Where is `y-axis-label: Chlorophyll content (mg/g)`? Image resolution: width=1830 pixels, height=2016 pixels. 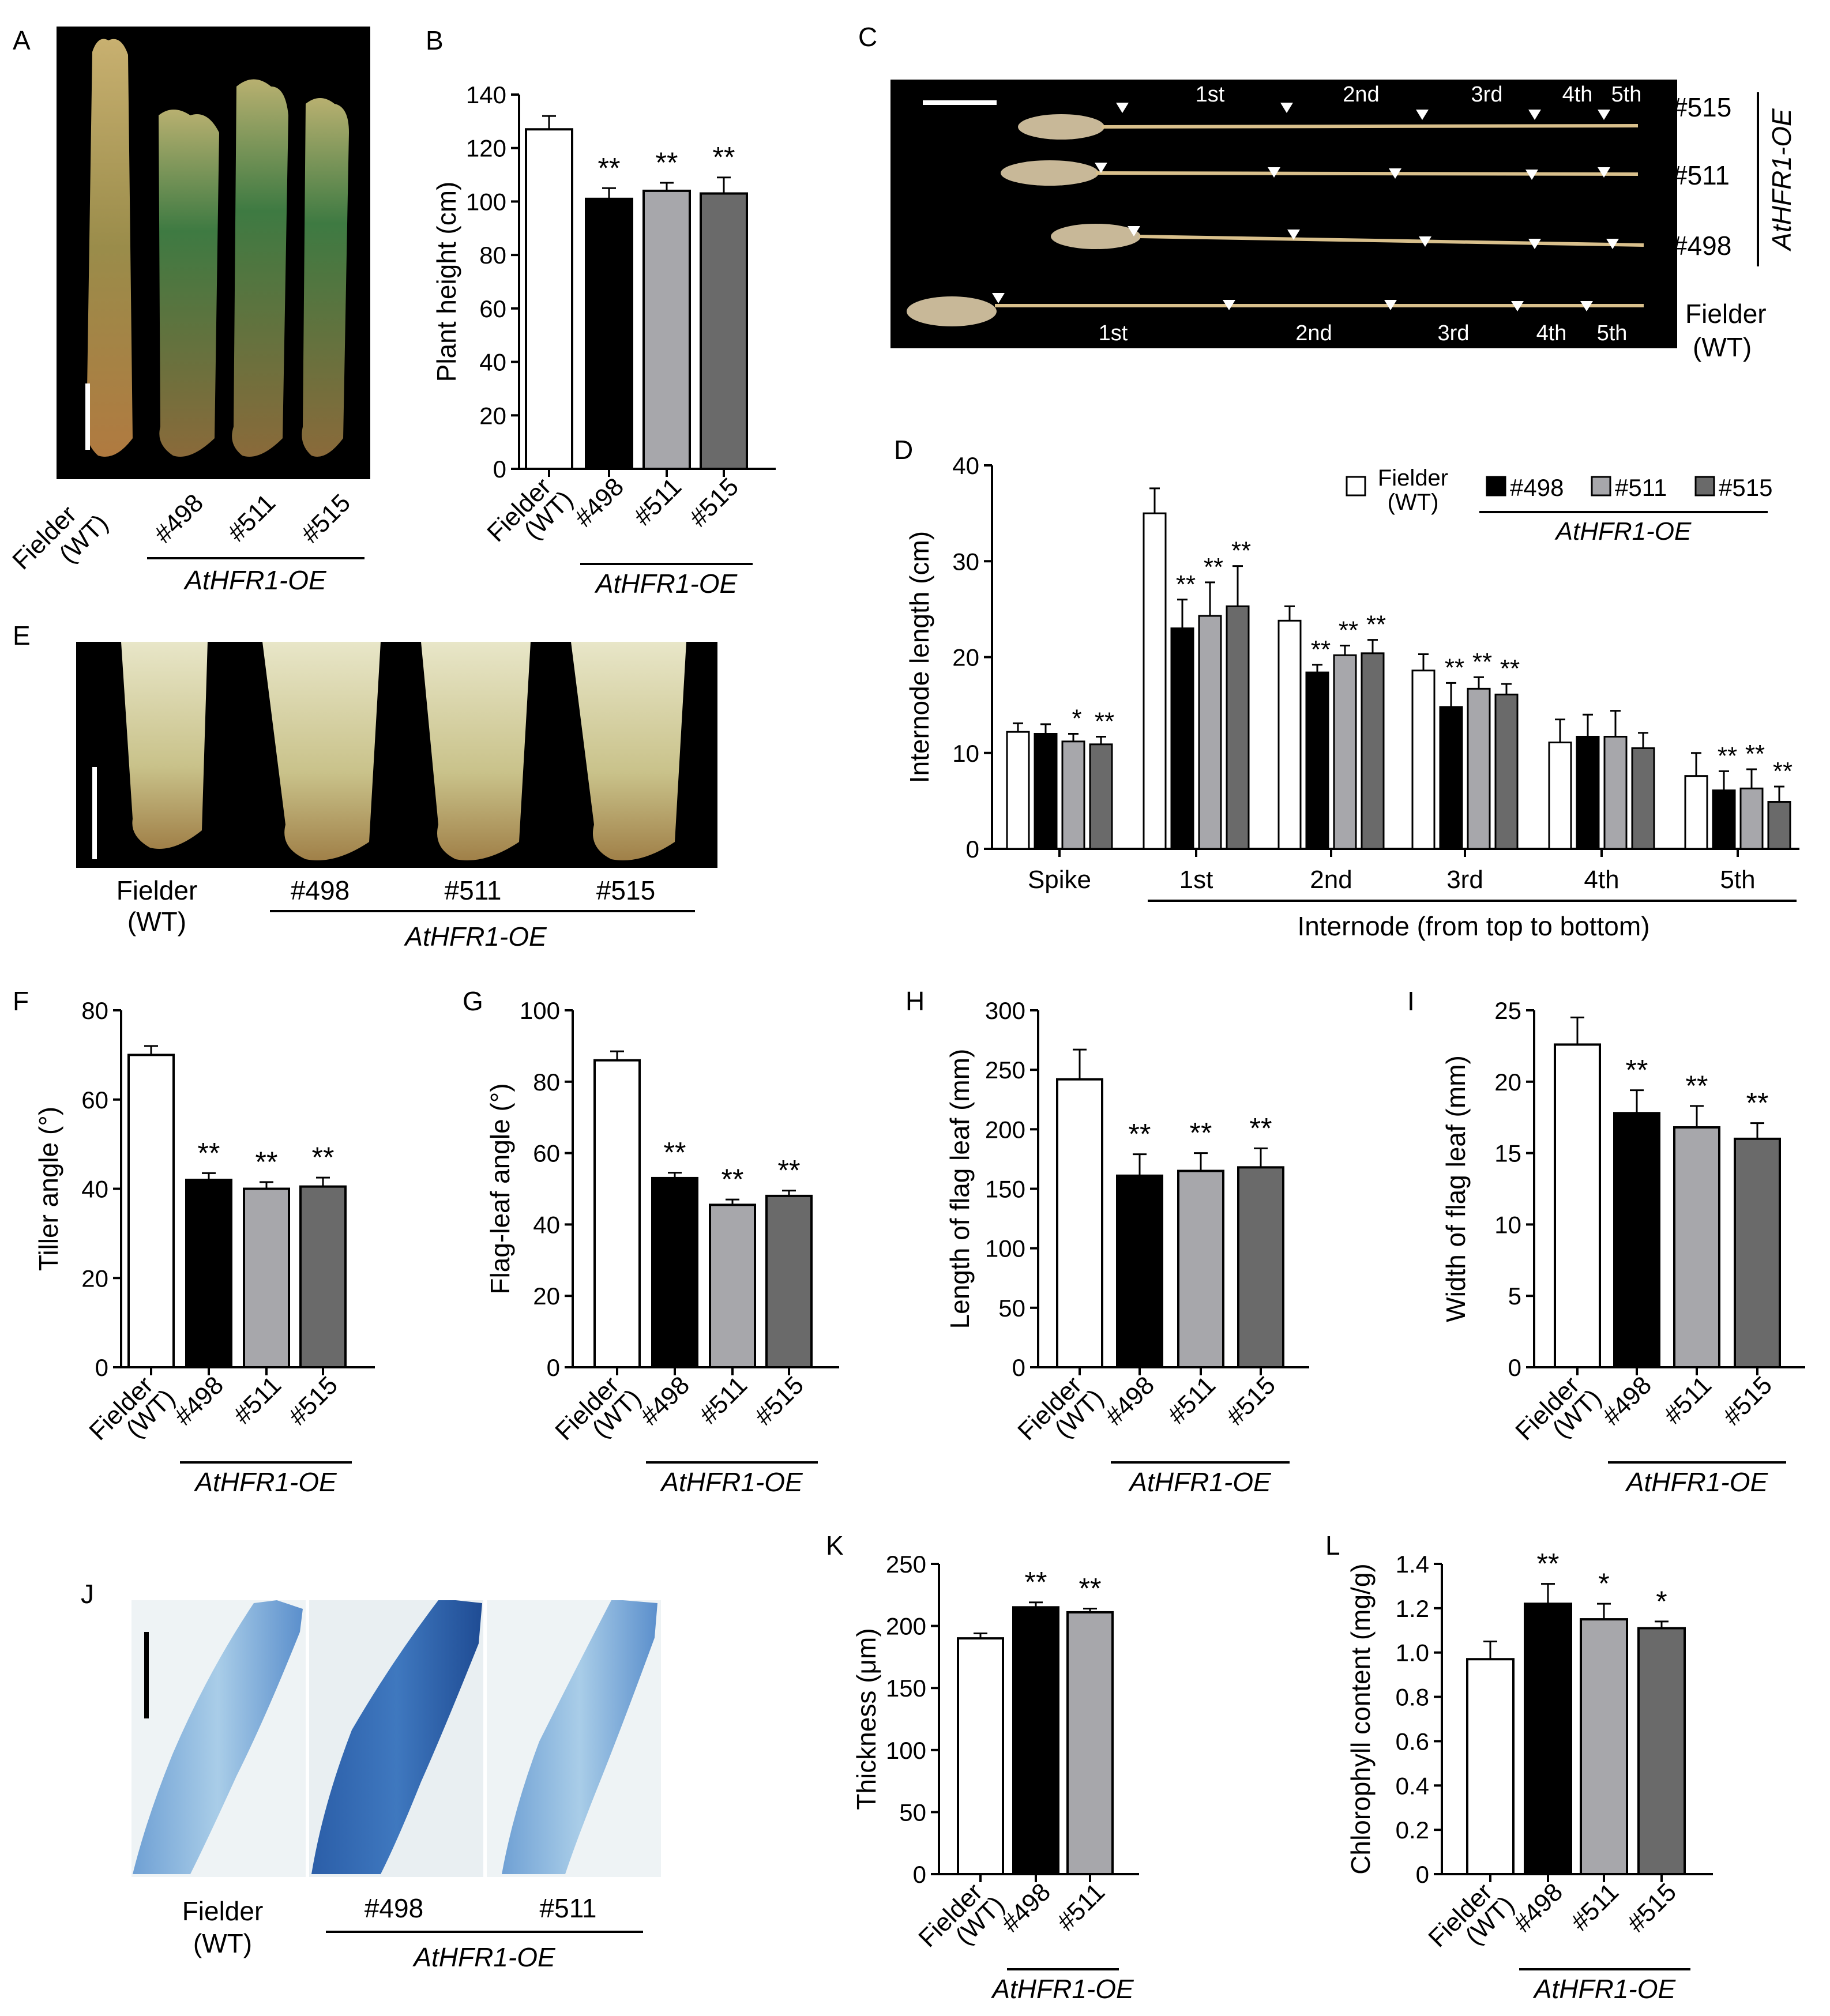 y-axis-label: Chlorophyll content (mg/g) is located at coordinates (1361, 1718).